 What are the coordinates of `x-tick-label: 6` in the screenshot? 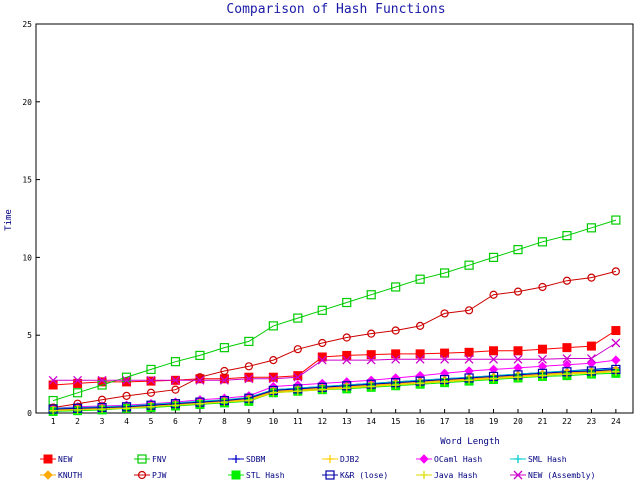 It's located at (175, 421).